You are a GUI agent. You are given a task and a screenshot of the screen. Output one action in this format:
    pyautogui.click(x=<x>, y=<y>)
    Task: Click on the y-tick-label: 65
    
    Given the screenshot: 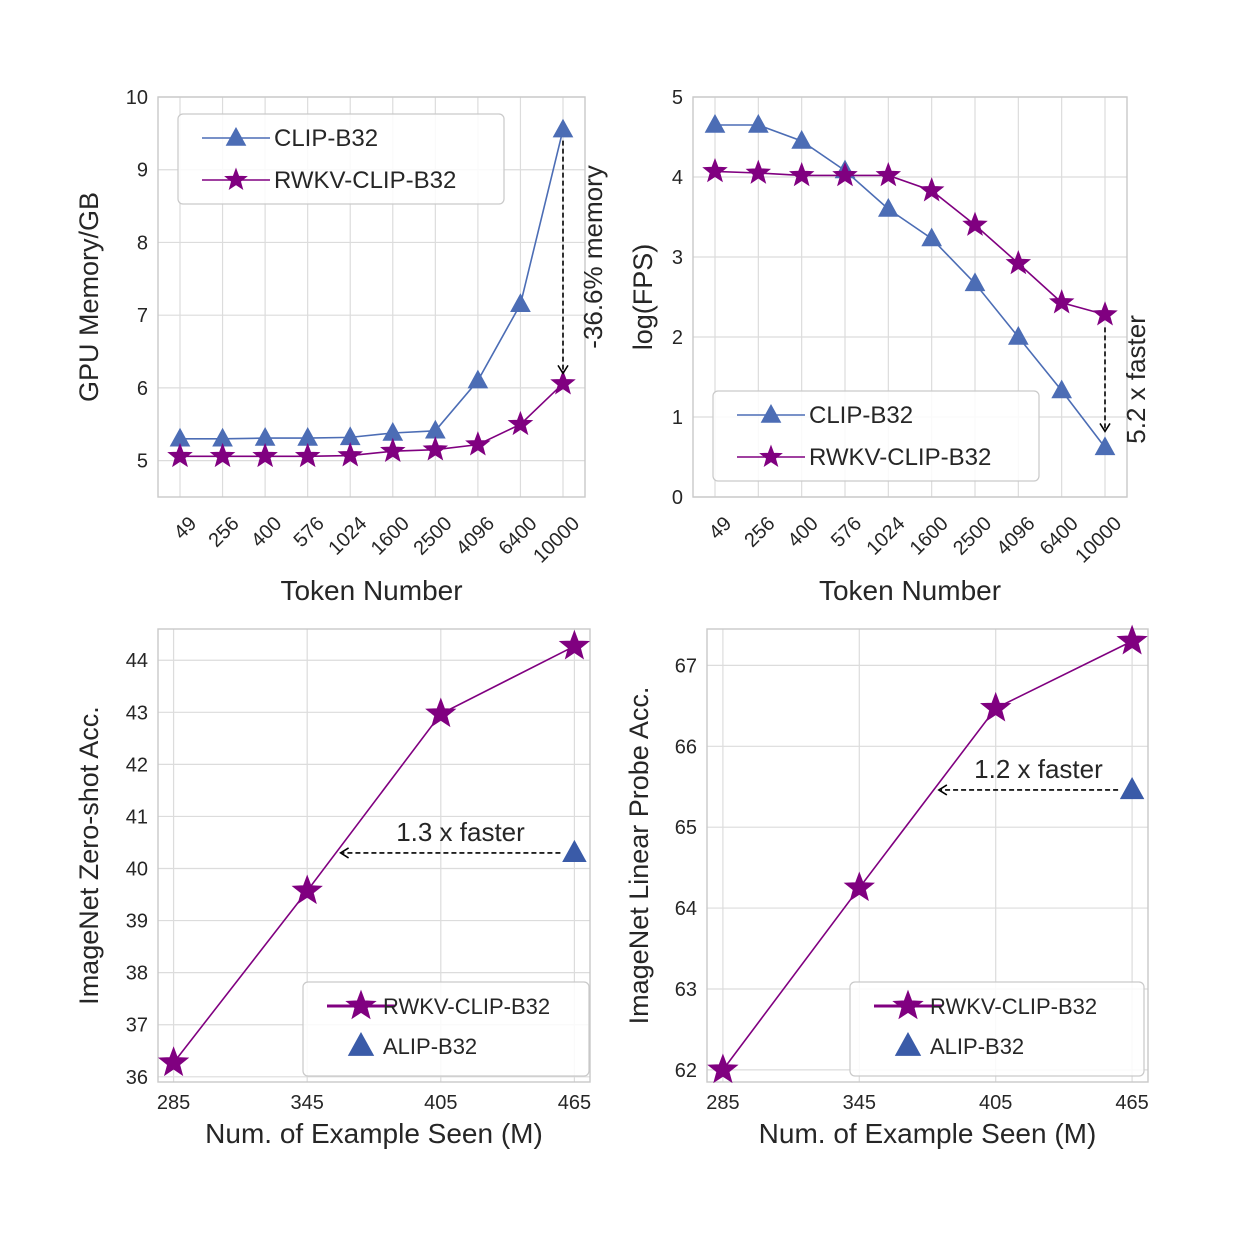 What is the action you would take?
    pyautogui.click(x=686, y=828)
    